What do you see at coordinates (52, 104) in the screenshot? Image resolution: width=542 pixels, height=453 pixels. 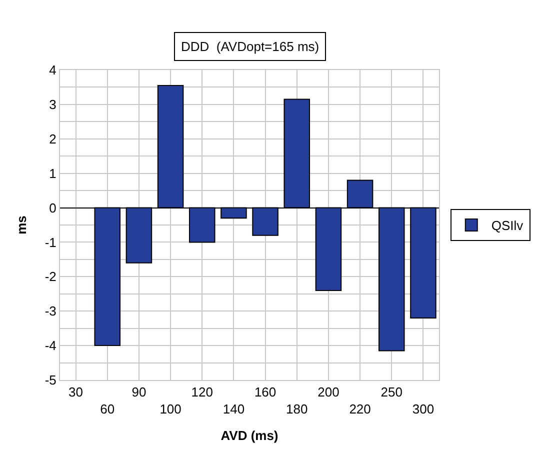 I see `y-tick-label: 3` at bounding box center [52, 104].